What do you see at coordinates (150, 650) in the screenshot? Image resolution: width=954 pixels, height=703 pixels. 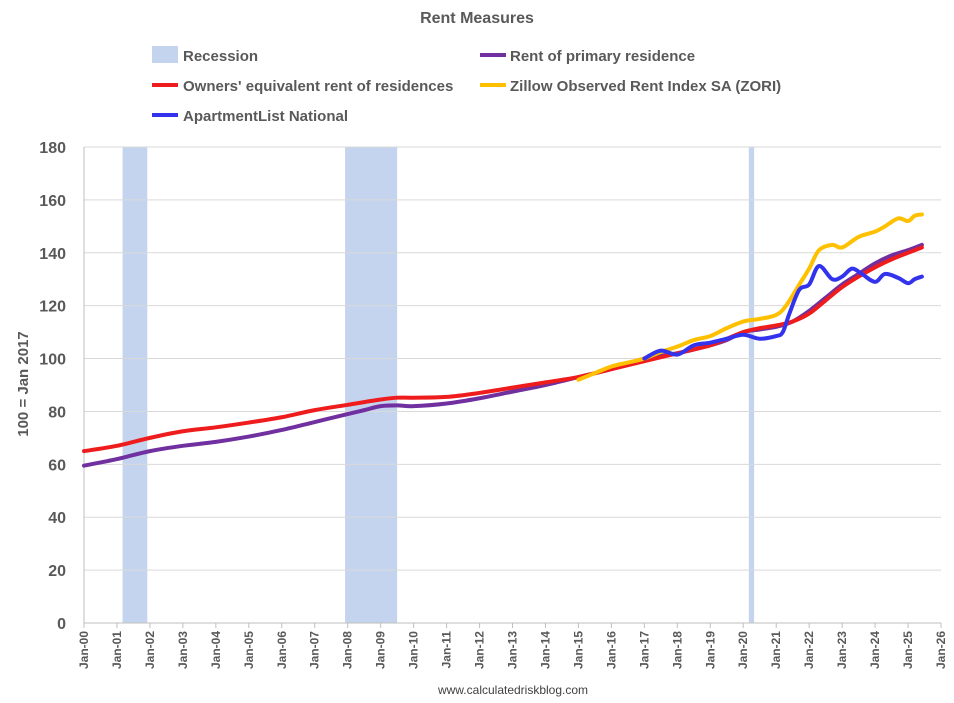 I see `x-tick-label-Jan-02: Jan-02` at bounding box center [150, 650].